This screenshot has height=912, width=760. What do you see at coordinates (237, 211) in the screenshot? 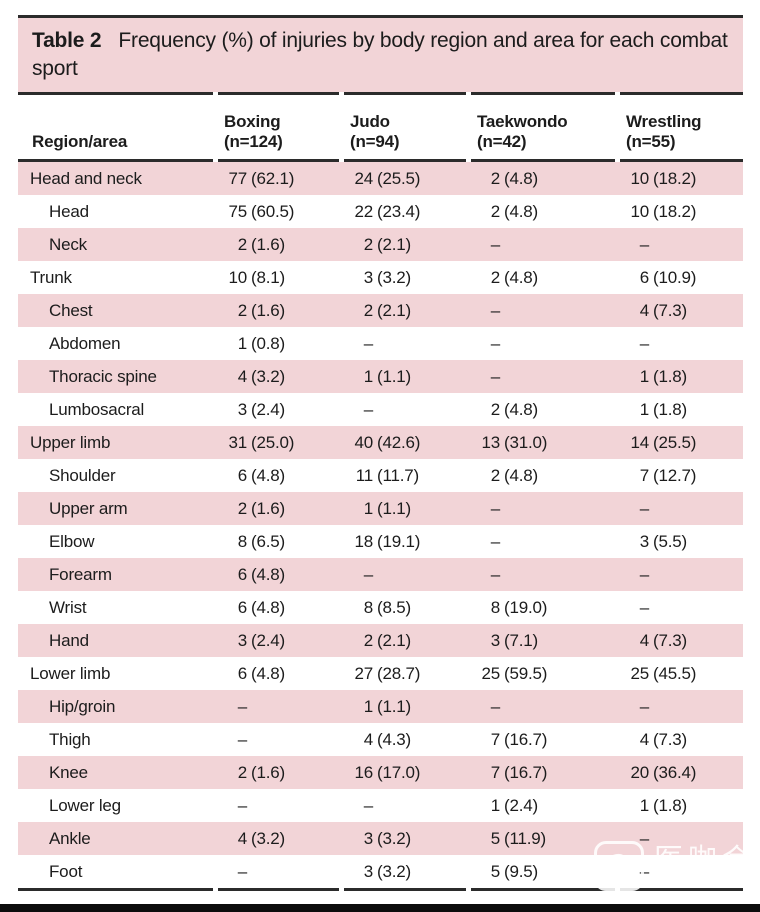
I see `count-value: 75` at bounding box center [237, 211].